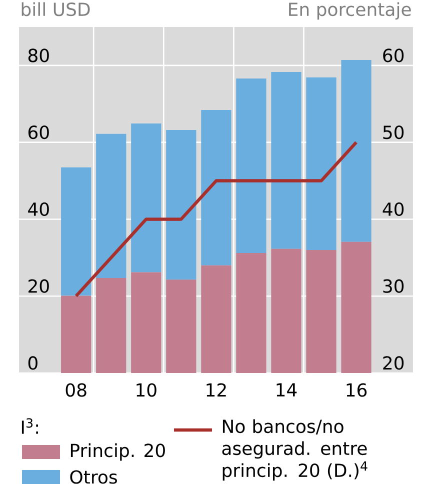 Image resolution: width=422 pixels, height=493 pixels. I want to click on legend-label: No bancos/no asegurad. entre princip. 20 (D.)$^{4}$, so click(295, 450).